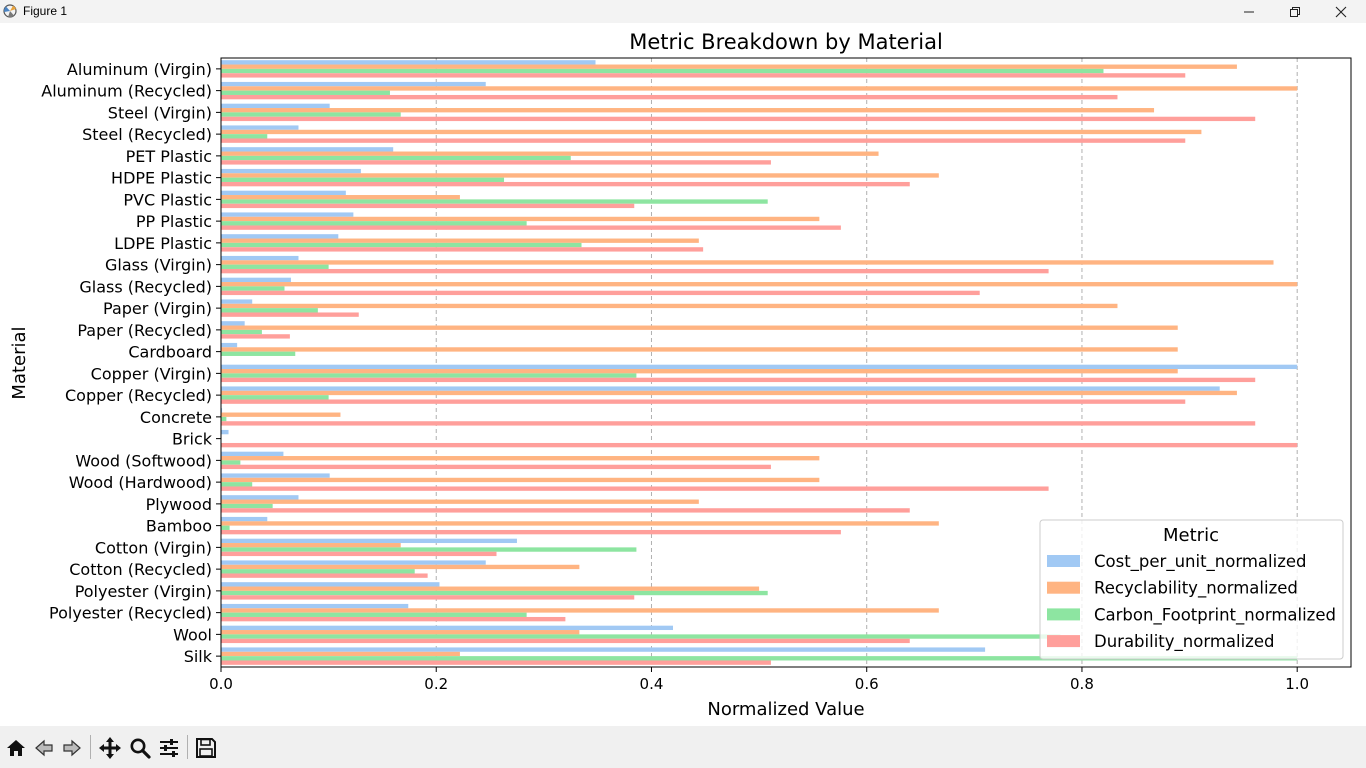 Image resolution: width=1366 pixels, height=768 pixels. Describe the element at coordinates (169, 748) in the screenshot. I see `configure-subplots-button` at that location.